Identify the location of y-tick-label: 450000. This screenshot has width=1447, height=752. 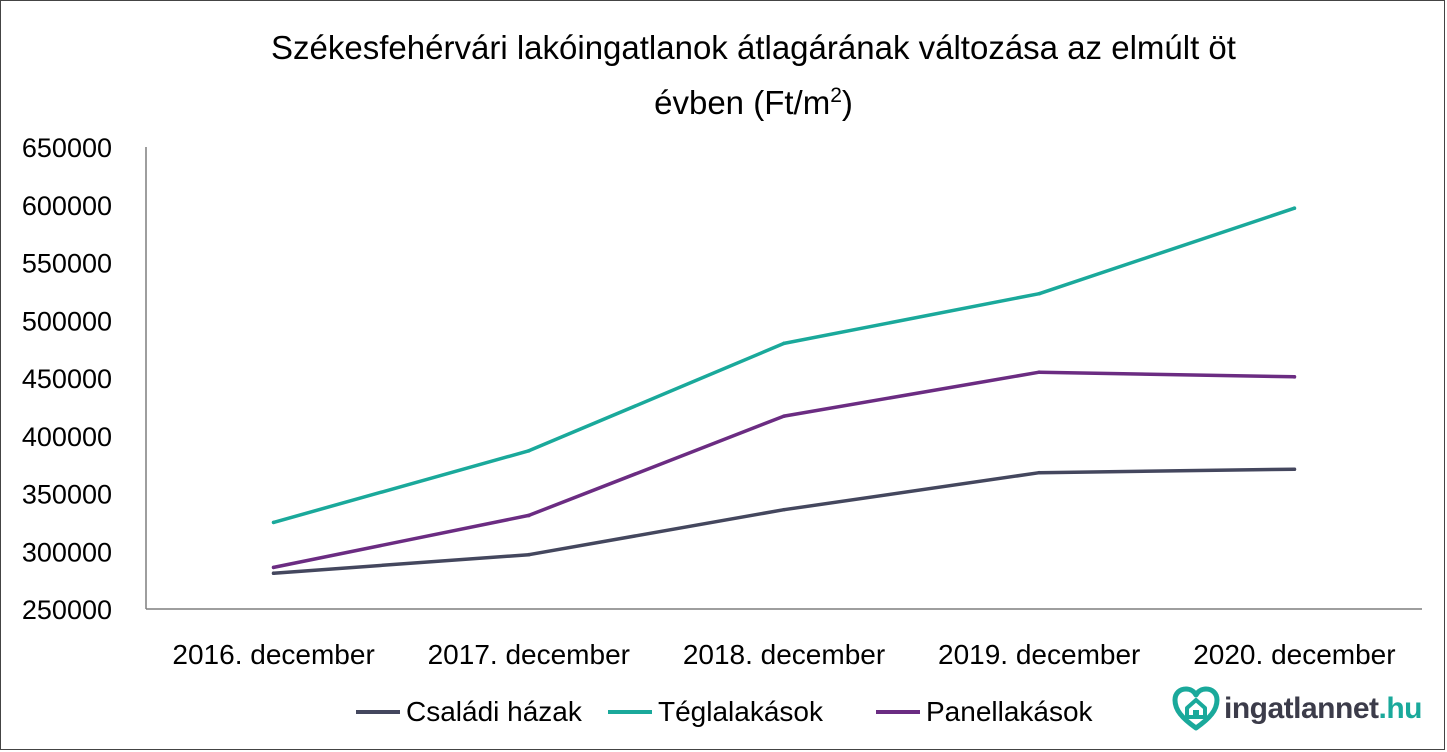
(67, 379).